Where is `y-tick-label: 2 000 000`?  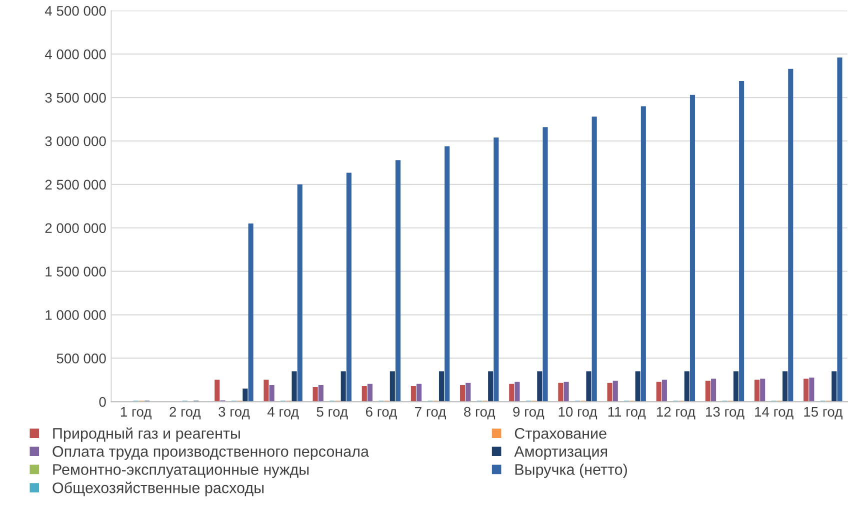 y-tick-label: 2 000 000 is located at coordinates (75, 228).